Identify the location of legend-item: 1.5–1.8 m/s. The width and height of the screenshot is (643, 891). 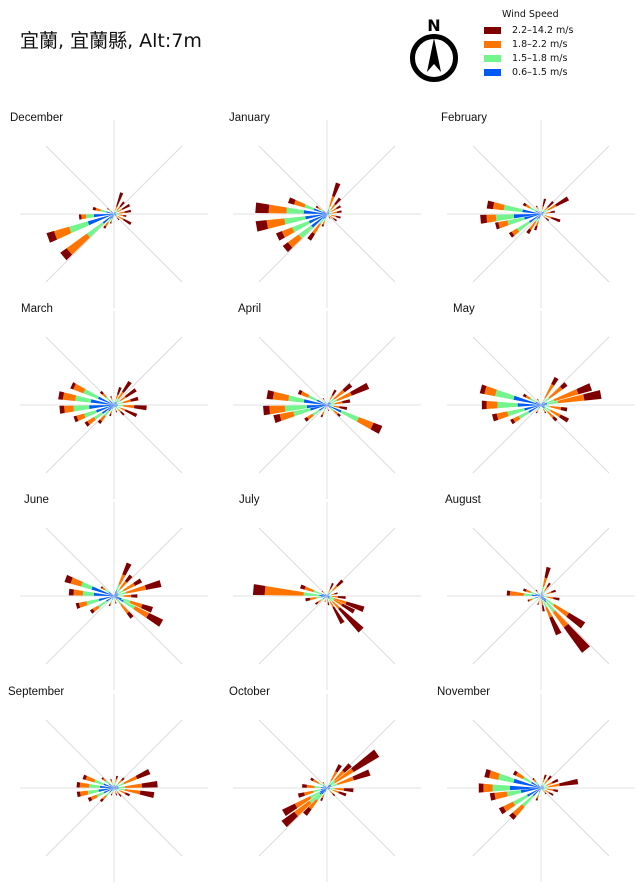
(559, 58).